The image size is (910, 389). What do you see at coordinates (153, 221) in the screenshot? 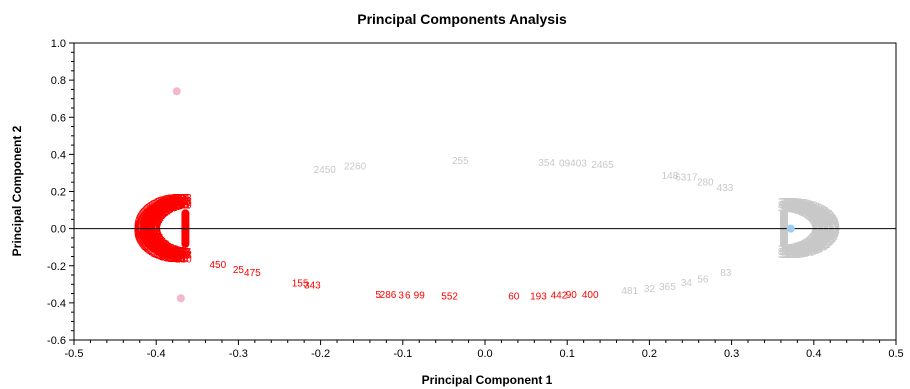
I see `cluster-point: 254` at bounding box center [153, 221].